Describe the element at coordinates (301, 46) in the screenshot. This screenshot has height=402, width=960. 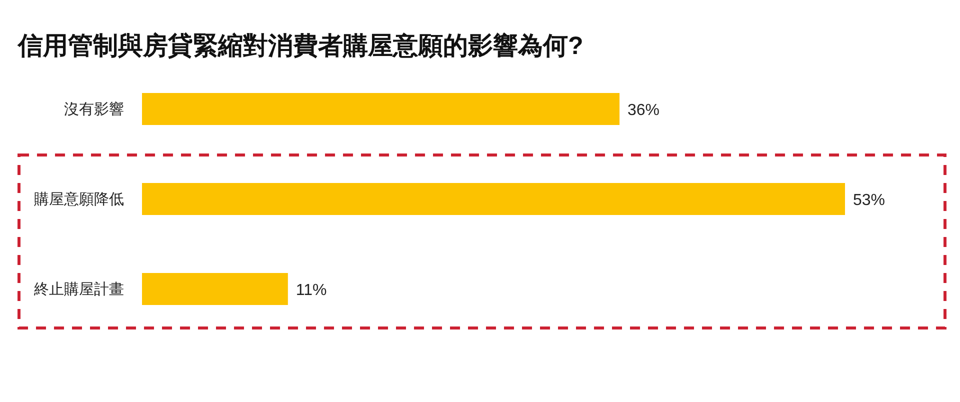
I see `title: 信用管制與房貸緊縮對消費者購屋意願的影響為何?` at that location.